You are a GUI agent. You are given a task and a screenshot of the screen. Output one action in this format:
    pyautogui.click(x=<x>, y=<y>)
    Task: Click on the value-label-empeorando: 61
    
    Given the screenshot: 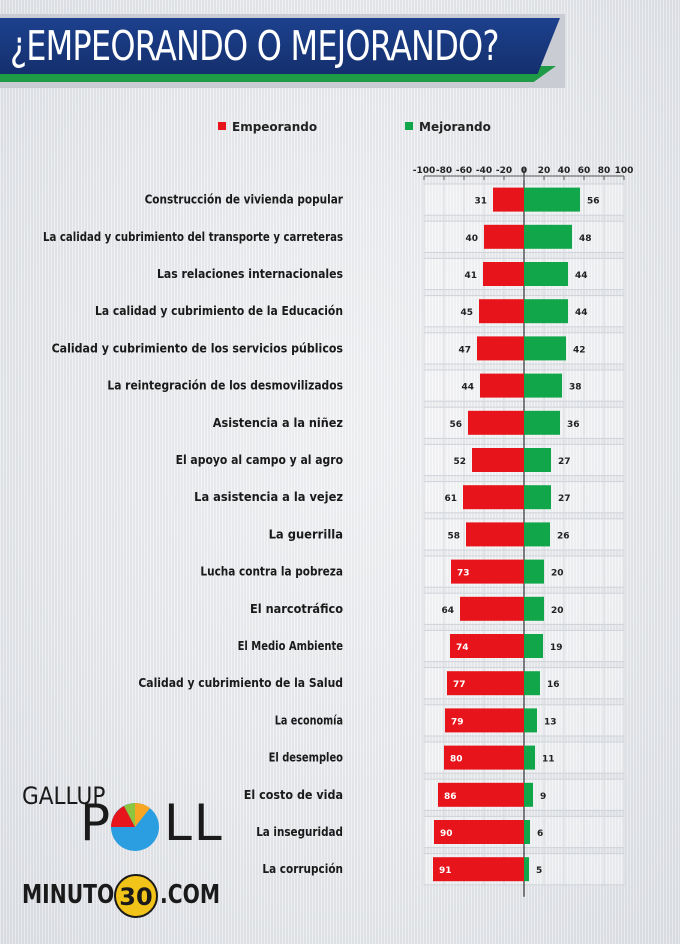 What is the action you would take?
    pyautogui.click(x=450, y=499)
    